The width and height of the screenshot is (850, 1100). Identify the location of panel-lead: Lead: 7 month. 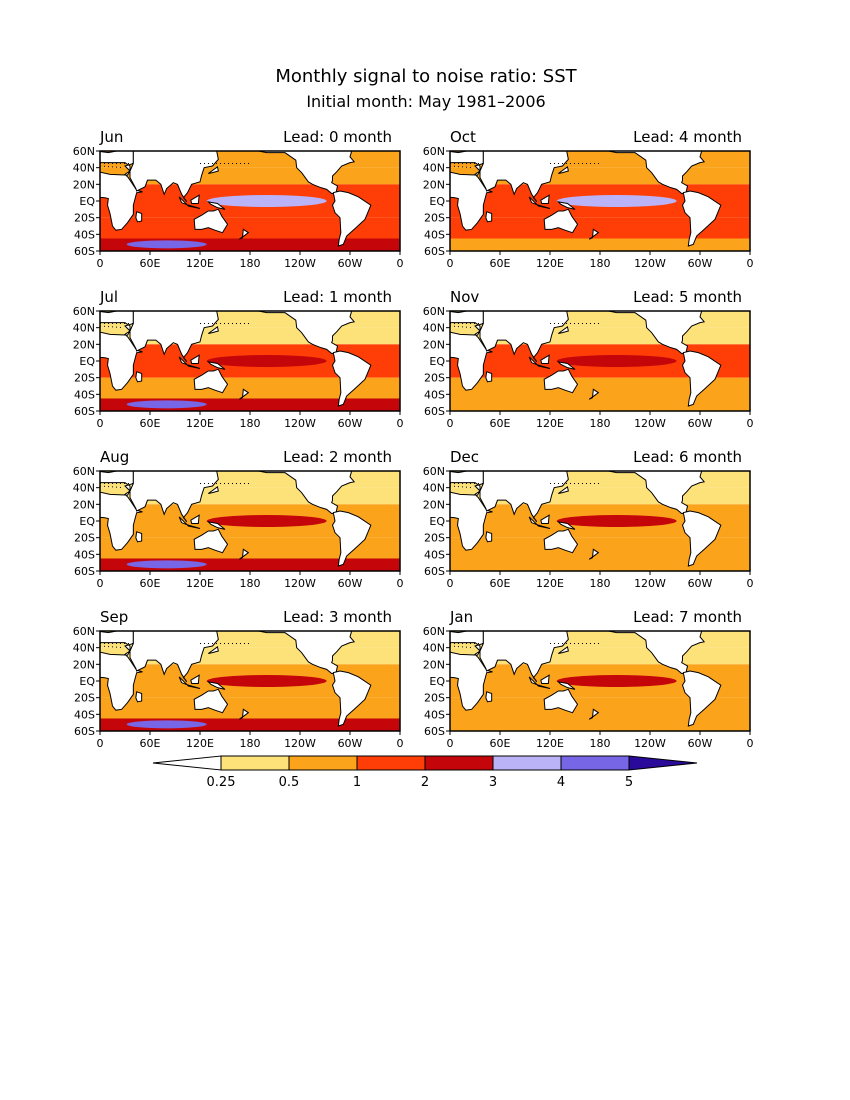
(687, 617).